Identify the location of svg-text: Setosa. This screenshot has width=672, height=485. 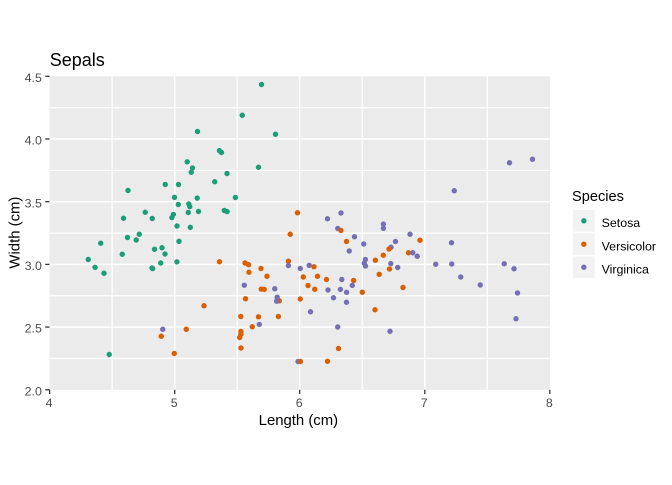
(621, 223).